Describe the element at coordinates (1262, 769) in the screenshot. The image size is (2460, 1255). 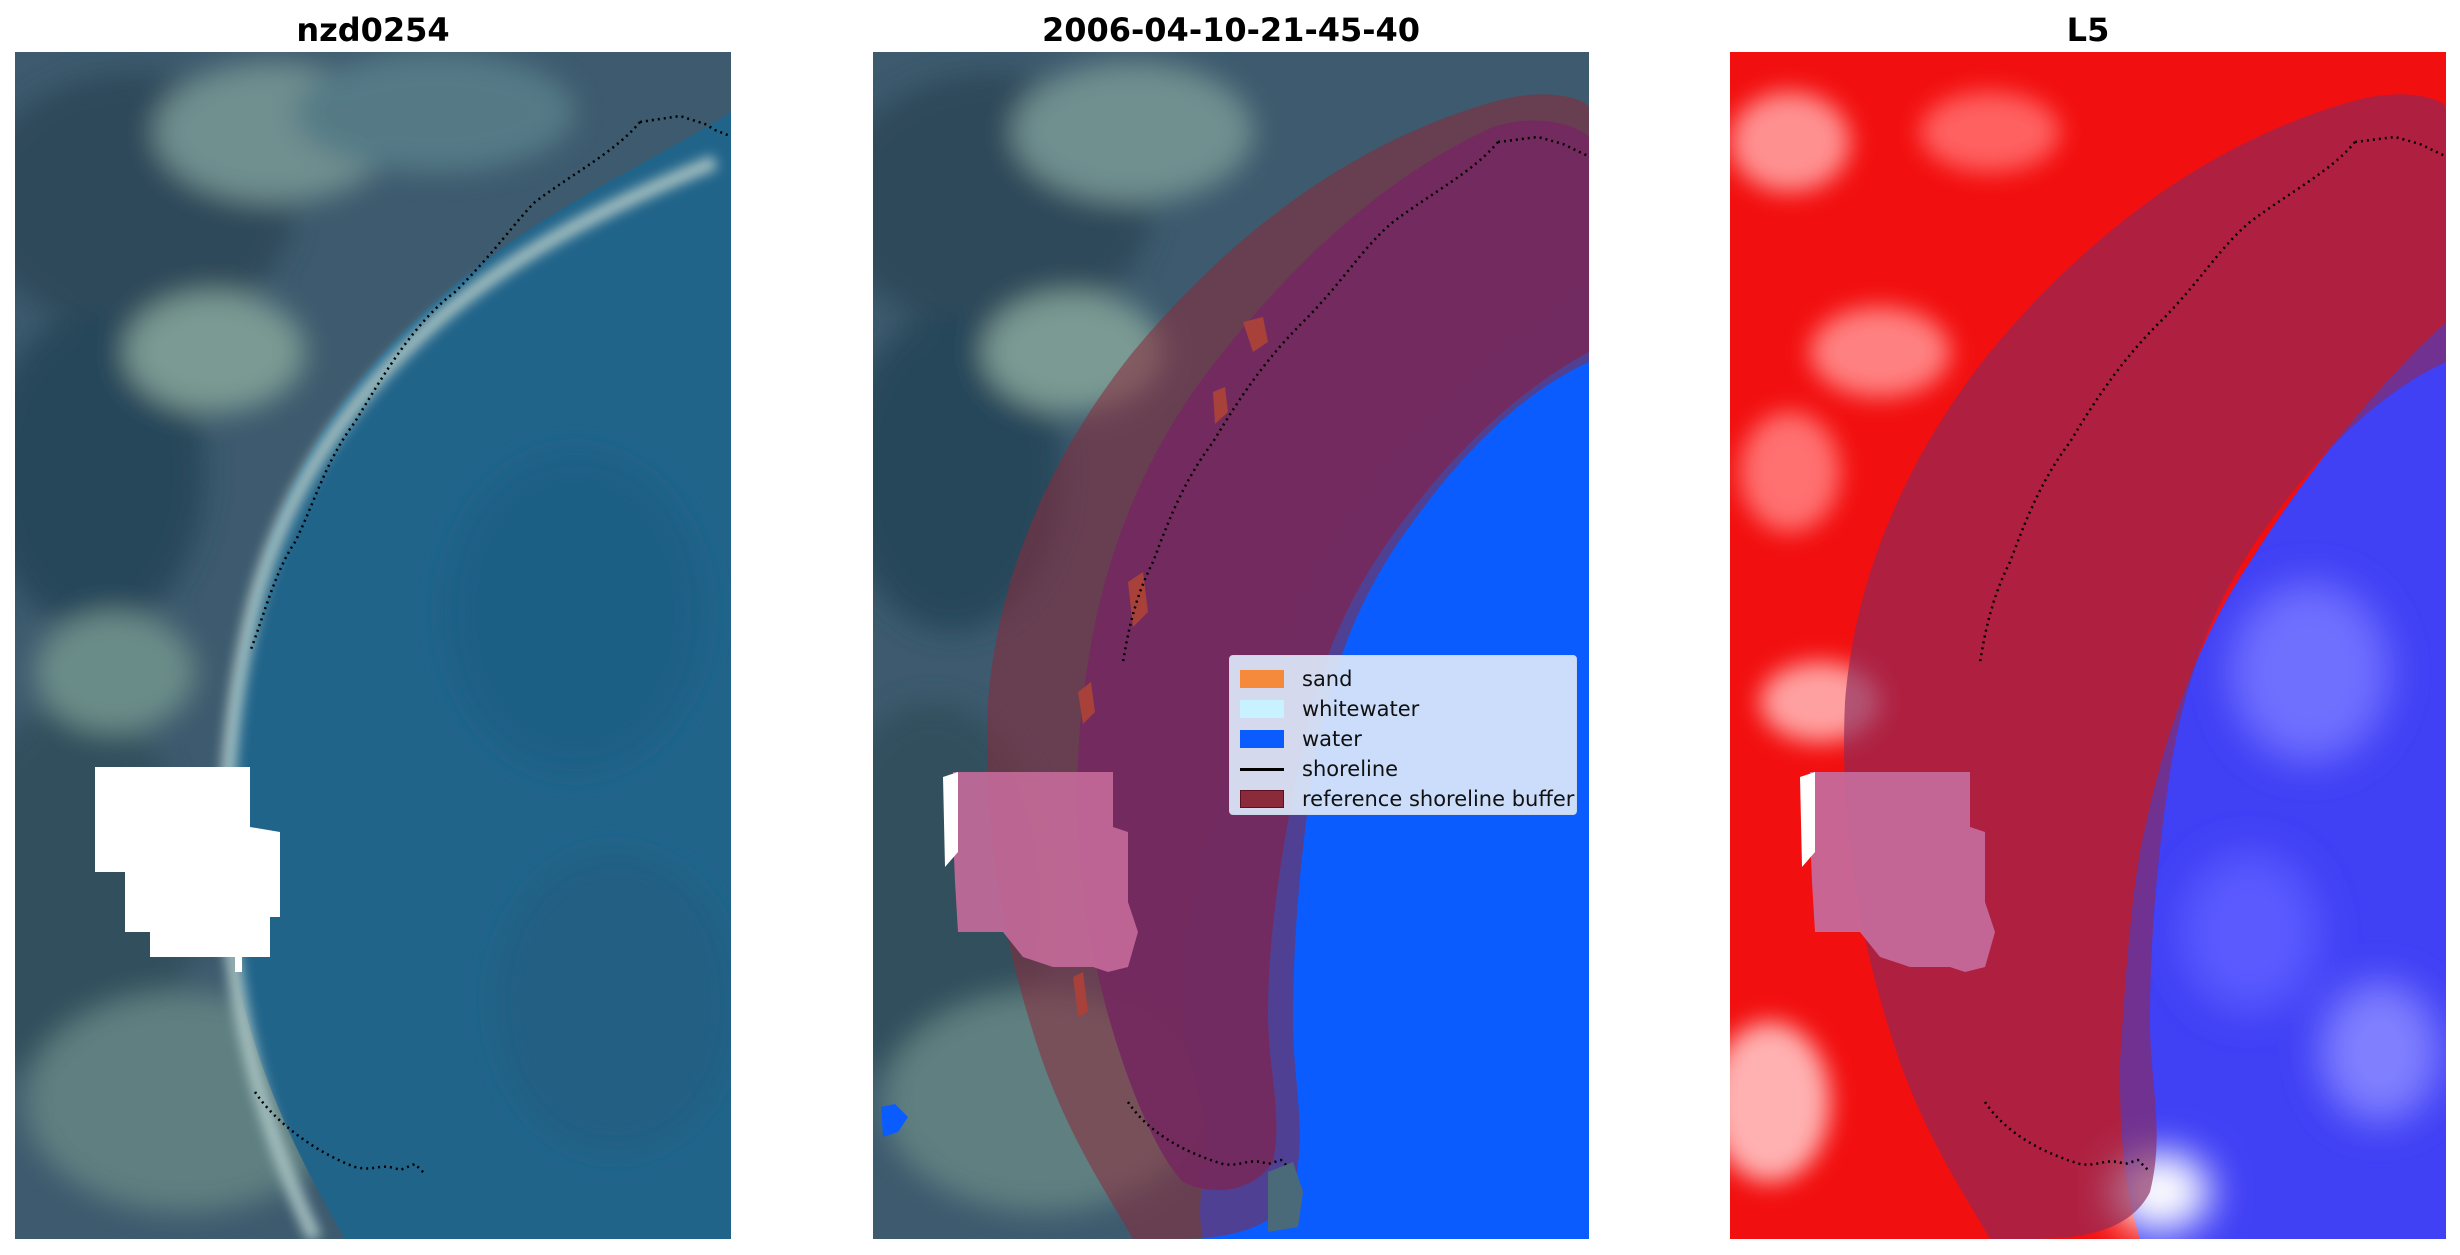
I see `legend-swatch-shoreline` at that location.